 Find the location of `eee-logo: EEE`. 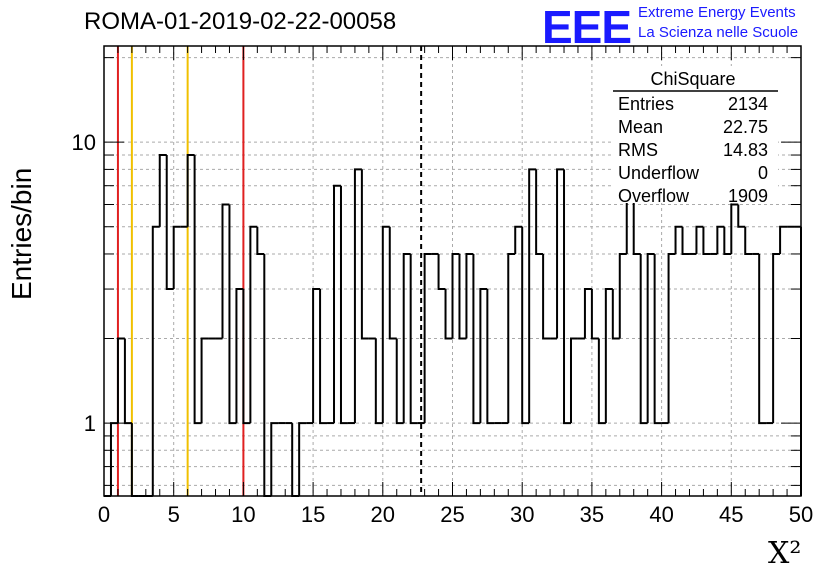

eee-logo: EEE is located at coordinates (587, 27).